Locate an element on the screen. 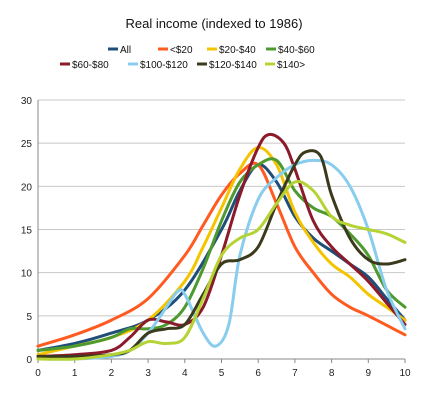 The image size is (428, 405). y-tick-label: 0 is located at coordinates (29, 360).